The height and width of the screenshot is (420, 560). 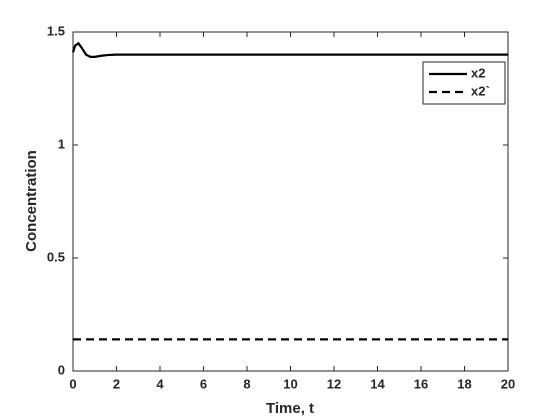 What do you see at coordinates (290, 408) in the screenshot?
I see `x-axis-label: Time, t` at bounding box center [290, 408].